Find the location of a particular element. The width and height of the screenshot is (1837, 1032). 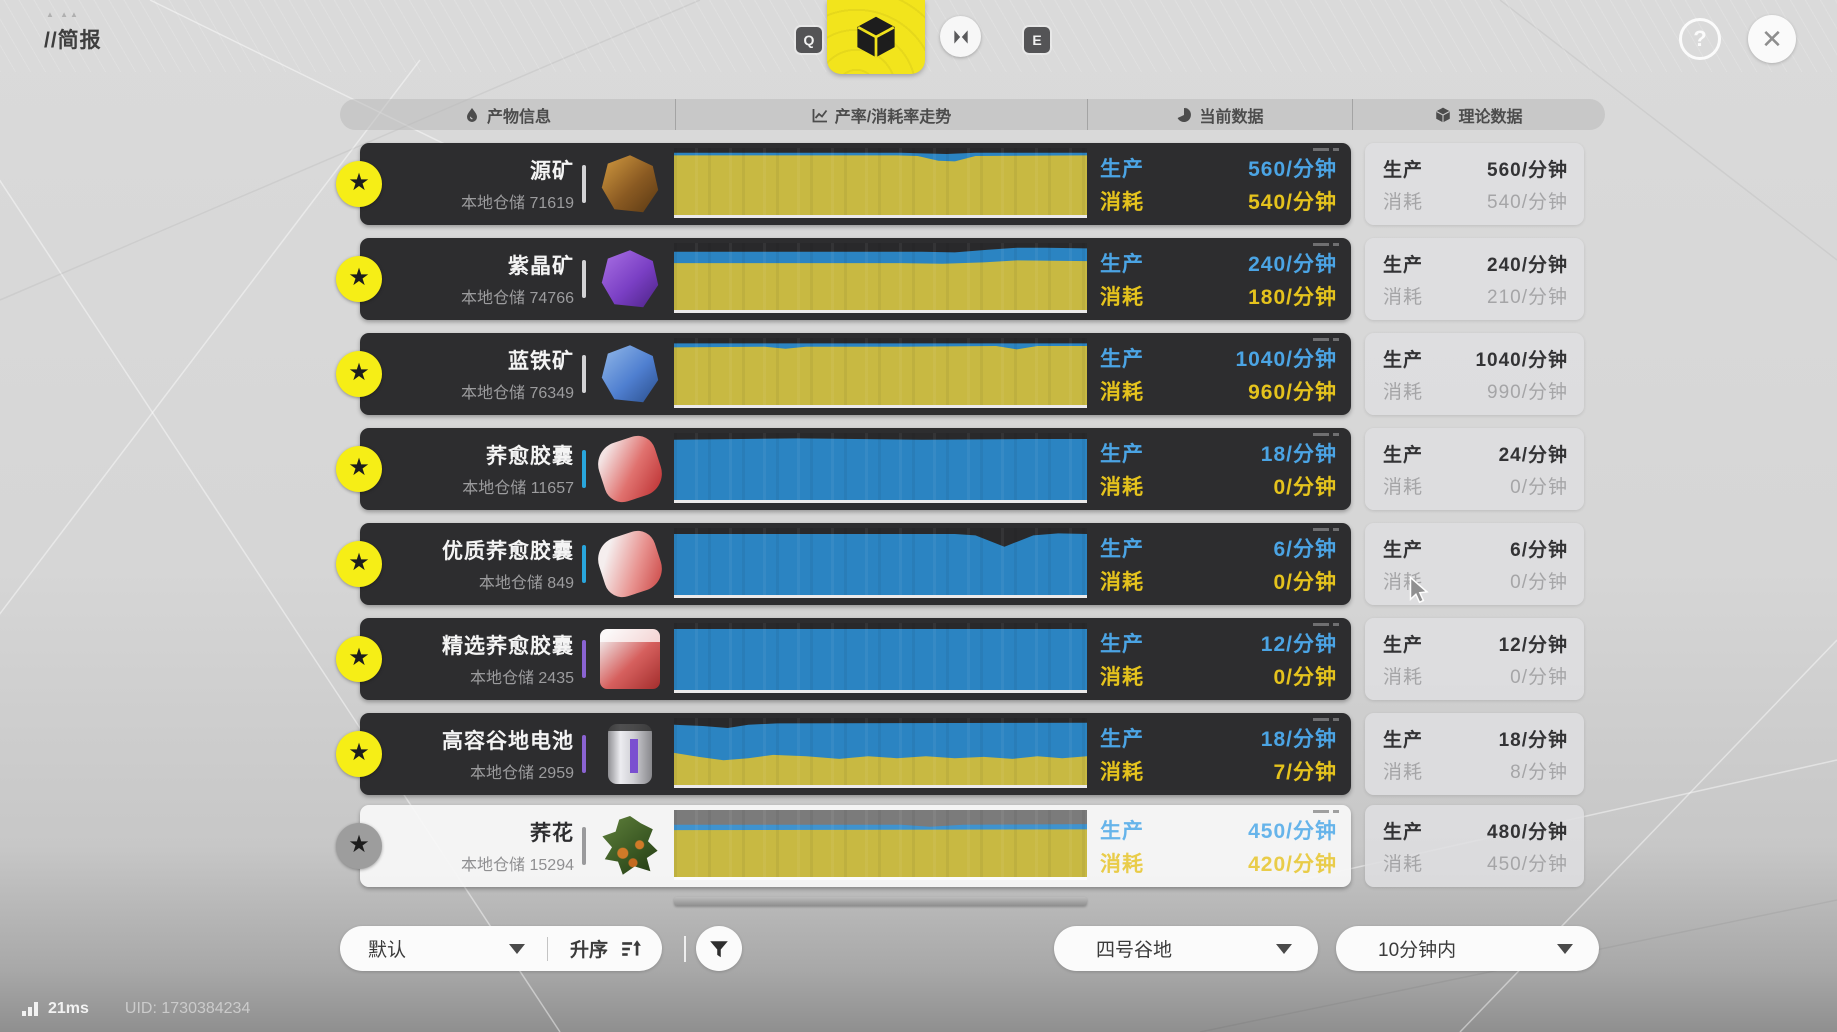

theory-panel: 生产 12/分钟 消耗 0/分钟 is located at coordinates (1474, 659).